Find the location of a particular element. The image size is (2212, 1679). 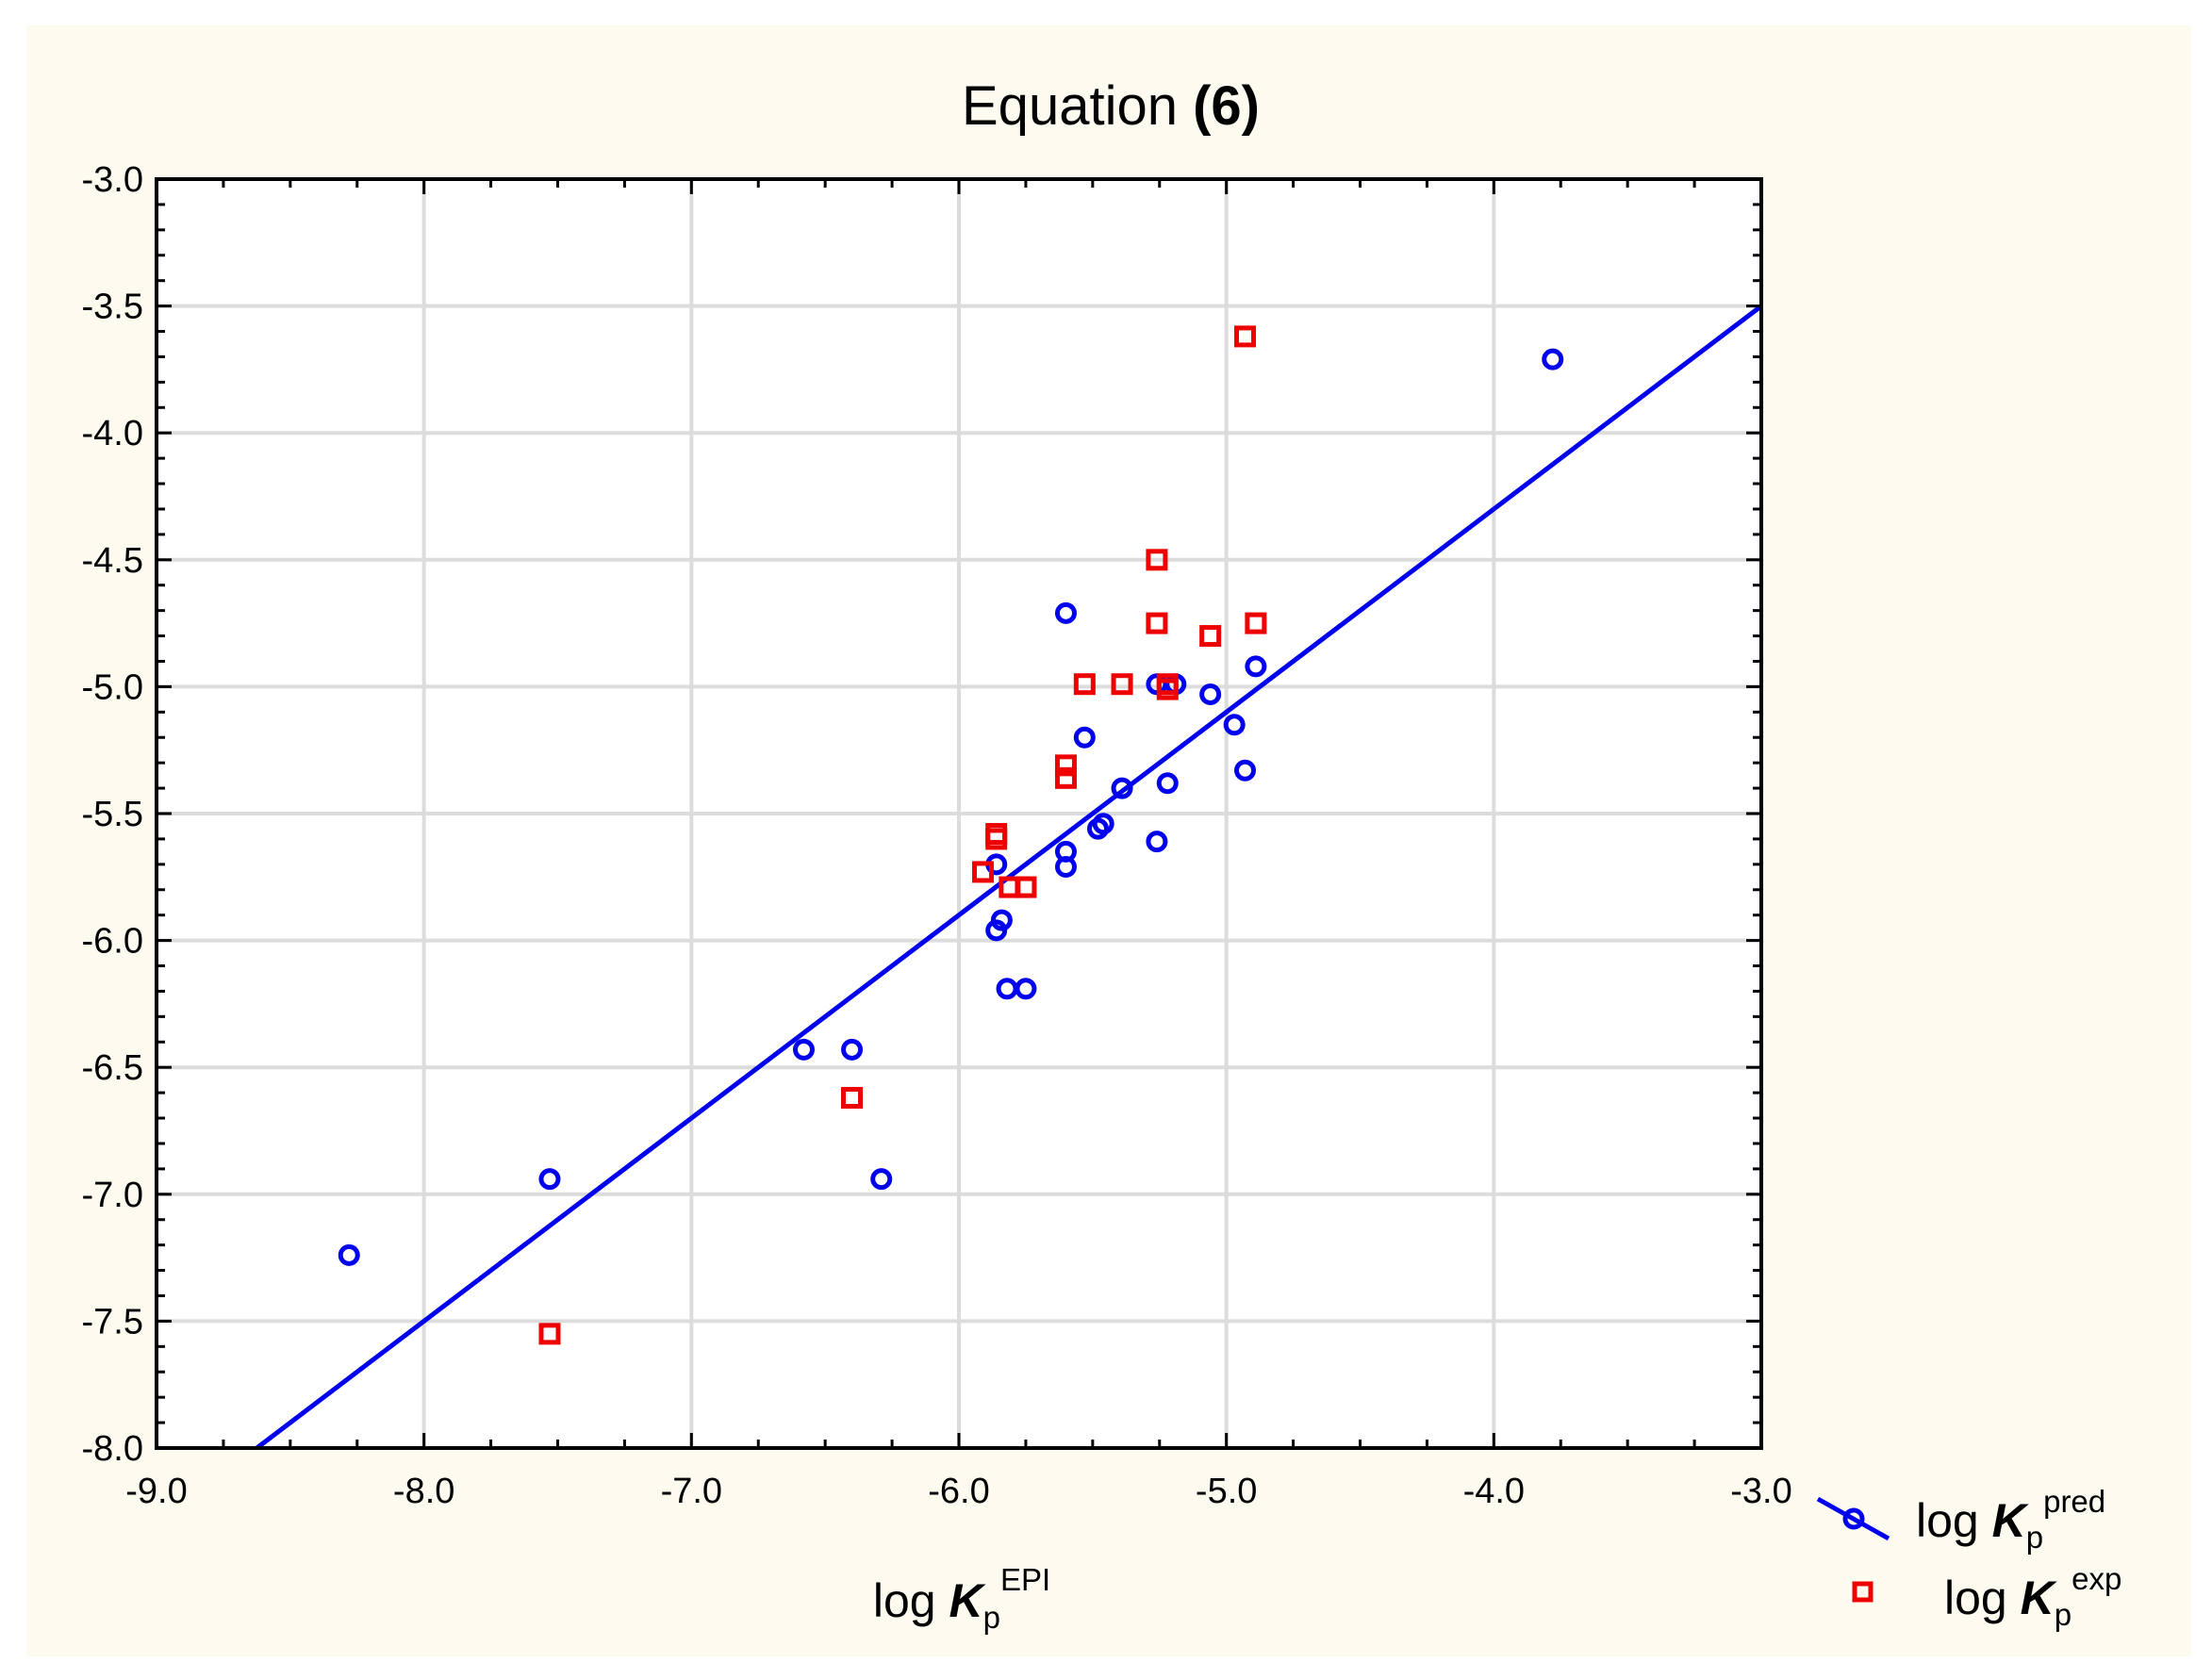

x-tick-label: -7.0 is located at coordinates (691, 1492).